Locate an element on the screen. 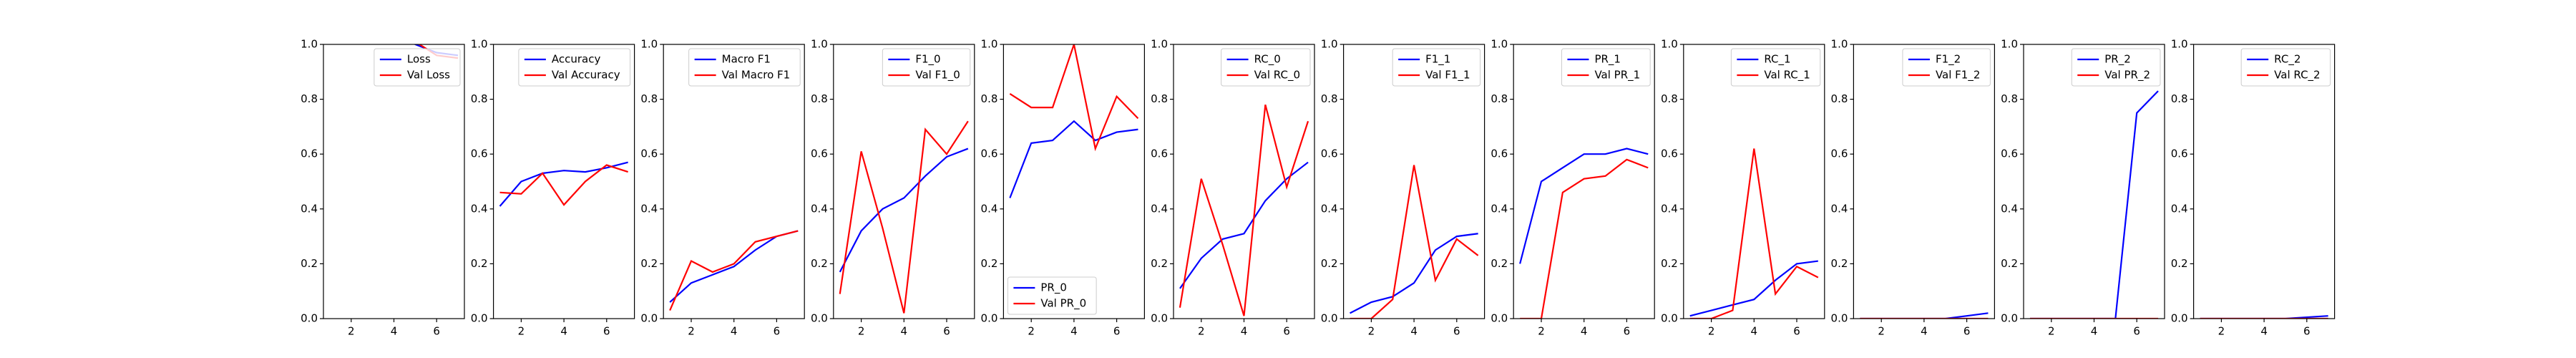 The width and height of the screenshot is (2576, 358). legend: PR_0 Val PR_0 is located at coordinates (1052, 295).